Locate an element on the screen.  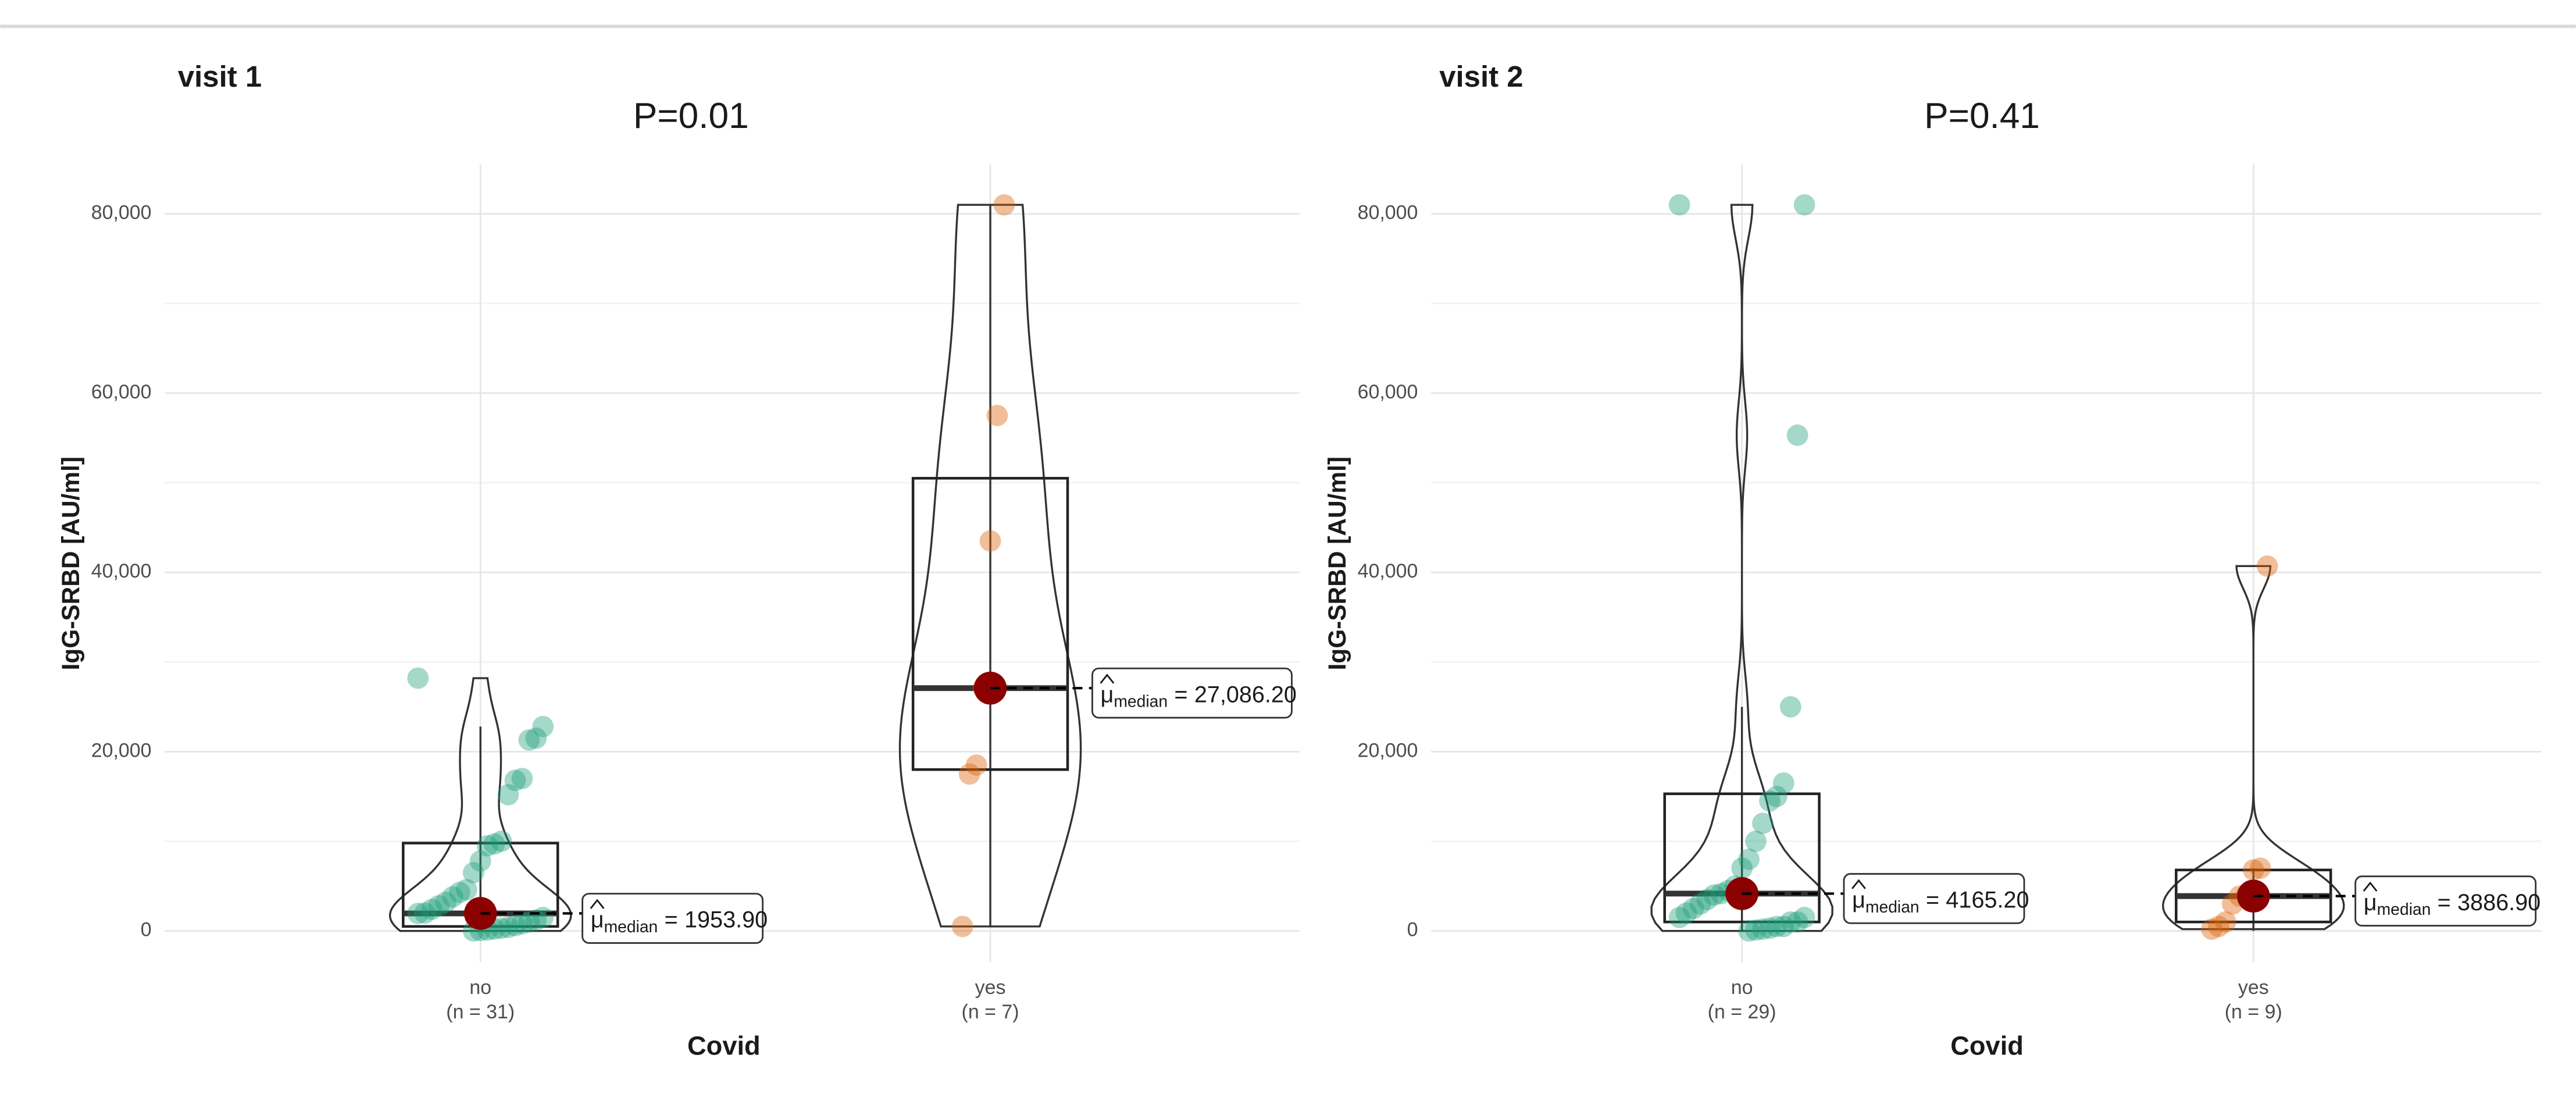
median-label: μmedian = 27,086.20 is located at coordinates (1199, 696).